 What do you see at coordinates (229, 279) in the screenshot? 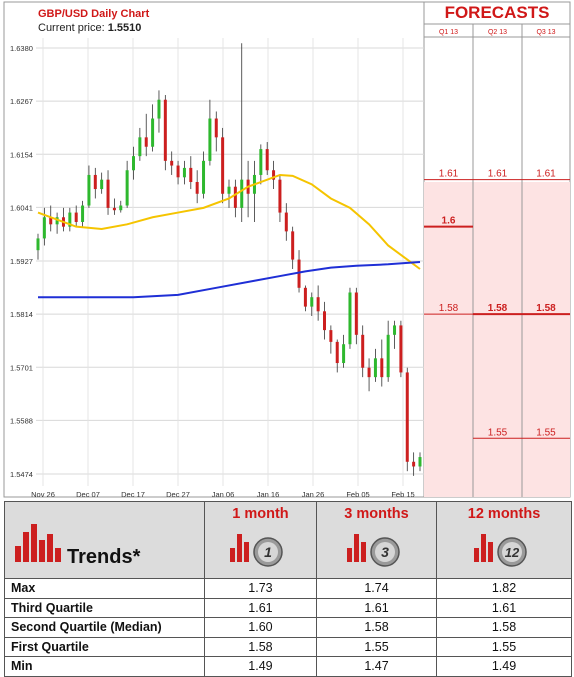
I see `moving-average-blue` at bounding box center [229, 279].